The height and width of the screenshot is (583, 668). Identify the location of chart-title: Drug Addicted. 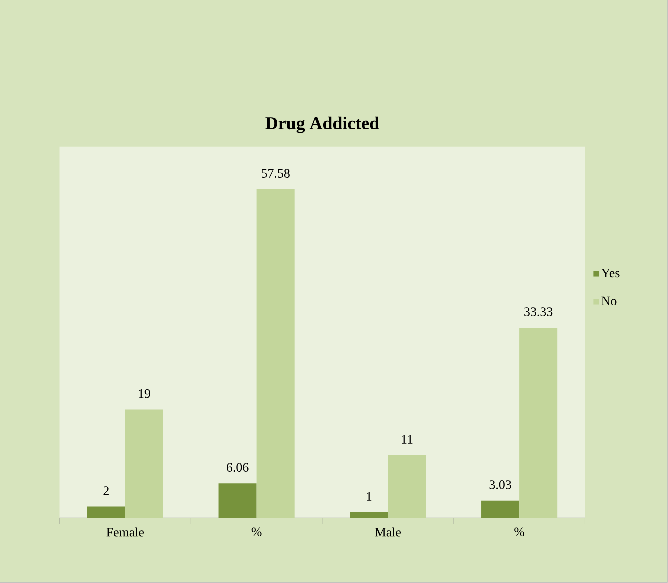
(323, 125).